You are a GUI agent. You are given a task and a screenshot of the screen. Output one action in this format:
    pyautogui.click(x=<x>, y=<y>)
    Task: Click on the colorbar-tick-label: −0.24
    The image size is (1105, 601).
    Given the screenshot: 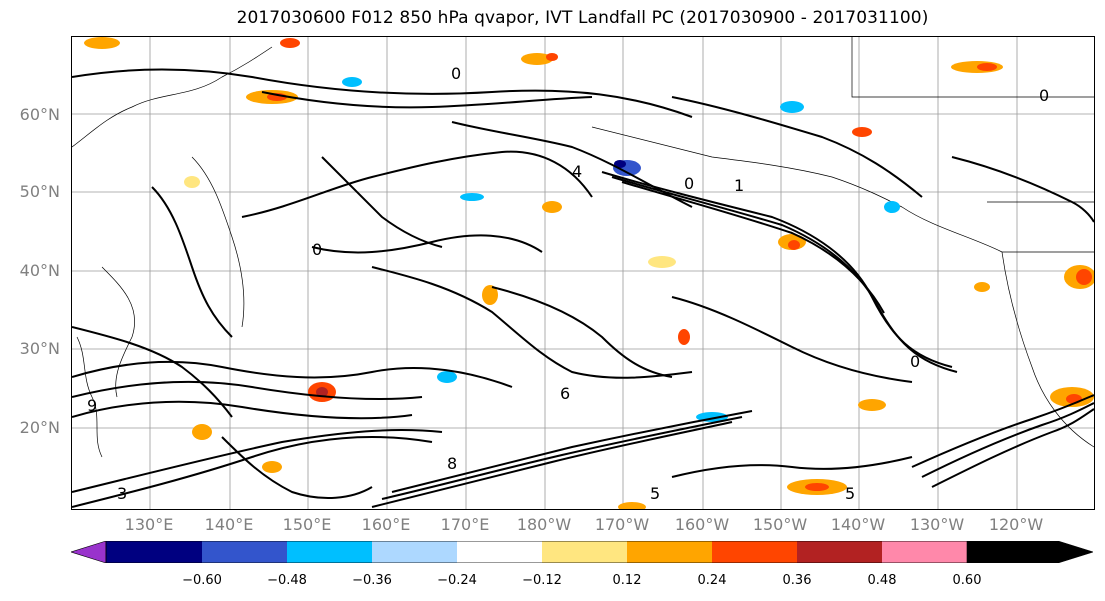 What is the action you would take?
    pyautogui.click(x=457, y=580)
    